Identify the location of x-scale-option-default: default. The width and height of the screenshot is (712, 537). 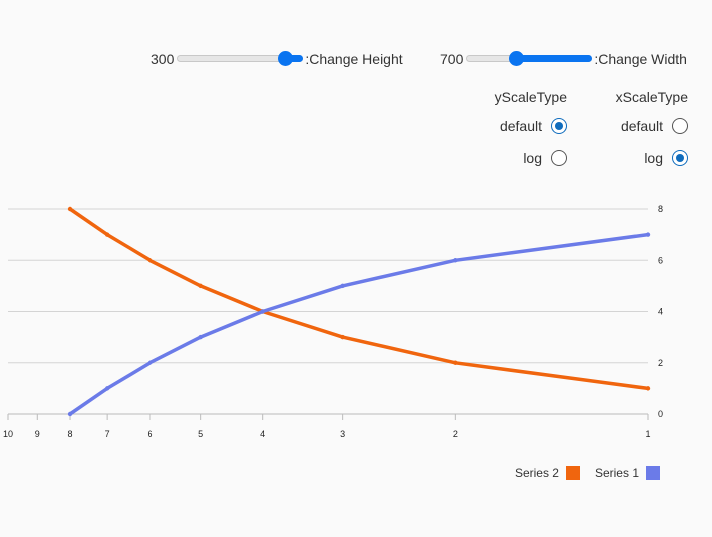
(654, 126).